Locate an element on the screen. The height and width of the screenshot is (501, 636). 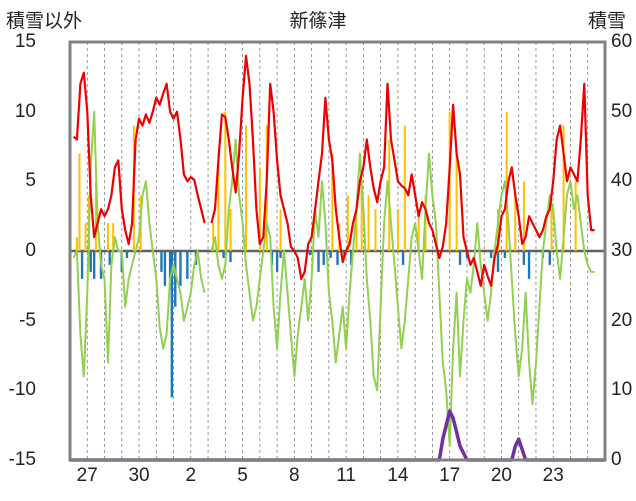
purple-line is located at coordinates (337, 435).